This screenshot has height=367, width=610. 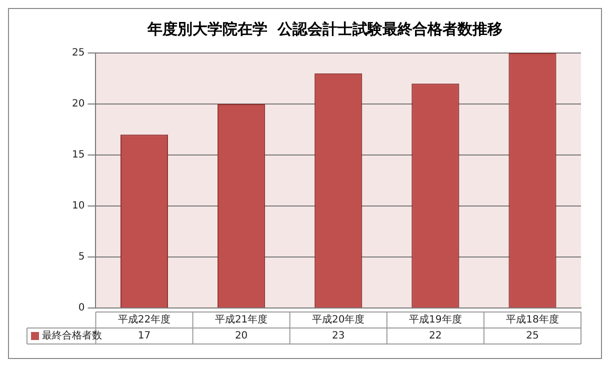 I want to click on data-label: 25, so click(x=532, y=336).